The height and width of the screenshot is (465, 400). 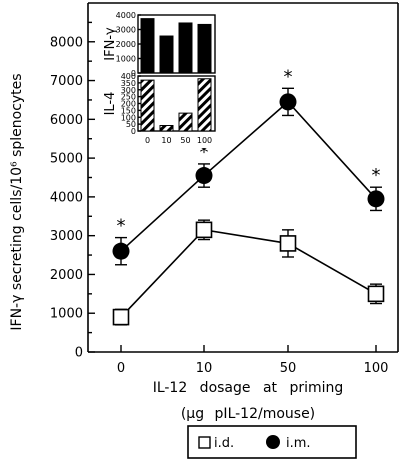 I want to click on inset-y-tick-label: 150, so click(x=128, y=110).